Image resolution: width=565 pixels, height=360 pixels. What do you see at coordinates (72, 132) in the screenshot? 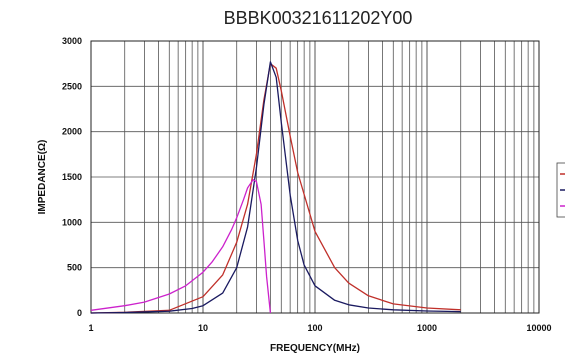
I see `y-tick-label: 2000` at bounding box center [72, 132].